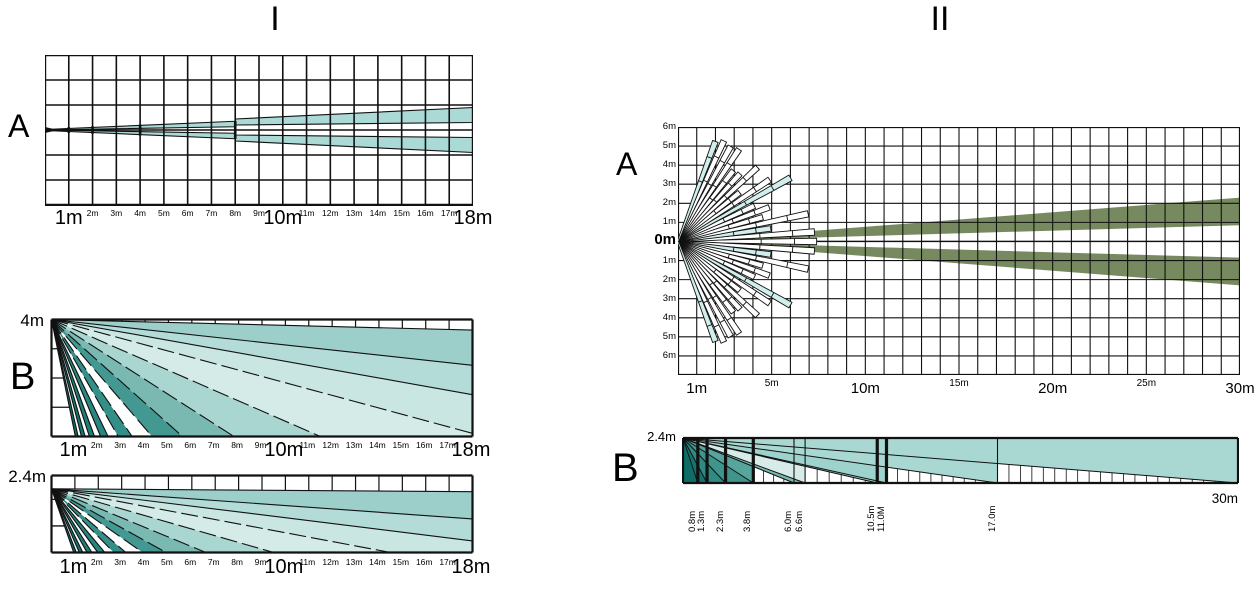 The height and width of the screenshot is (589, 1259). I want to click on fig-iib-side-label: B, so click(625, 468).